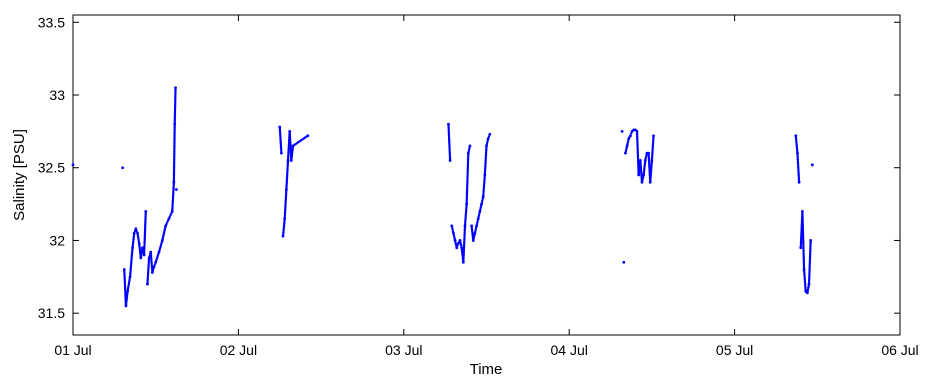  I want to click on x-tick-label: 01 Jul, so click(72, 350).